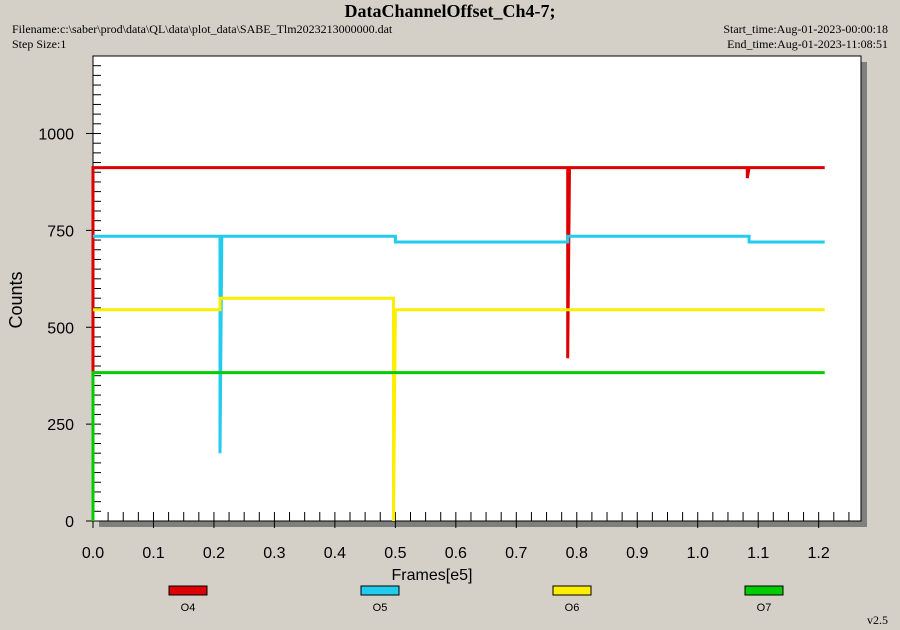  What do you see at coordinates (60, 425) in the screenshot?
I see `y-tick-label: 250` at bounding box center [60, 425].